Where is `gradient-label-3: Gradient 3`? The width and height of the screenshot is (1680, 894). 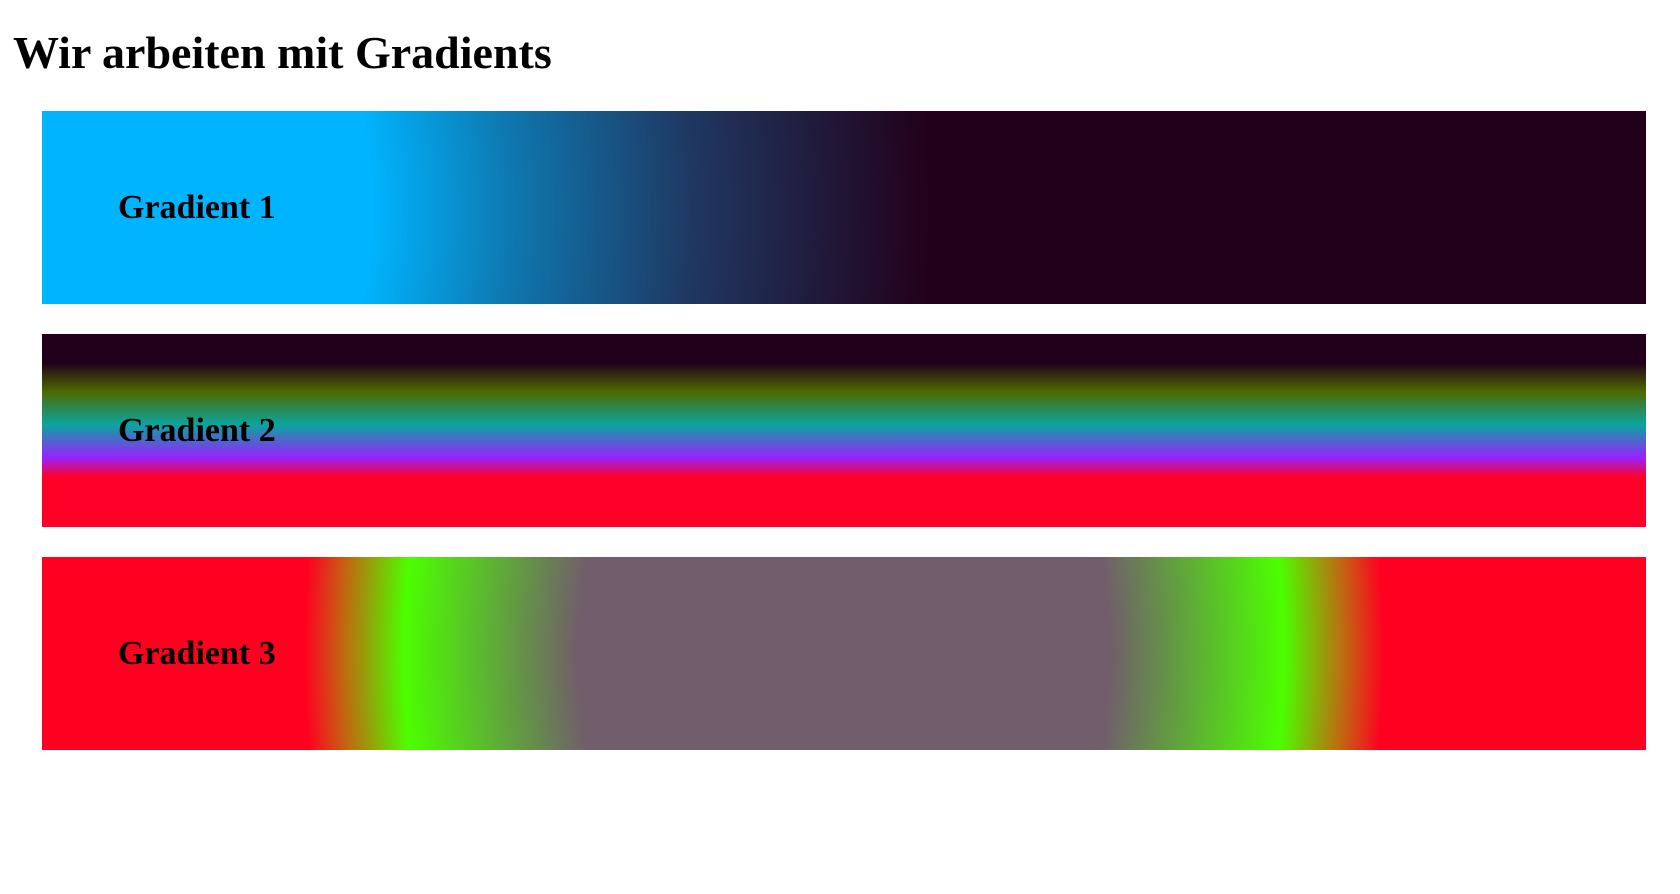
gradient-label-3: Gradient 3 is located at coordinates (197, 653).